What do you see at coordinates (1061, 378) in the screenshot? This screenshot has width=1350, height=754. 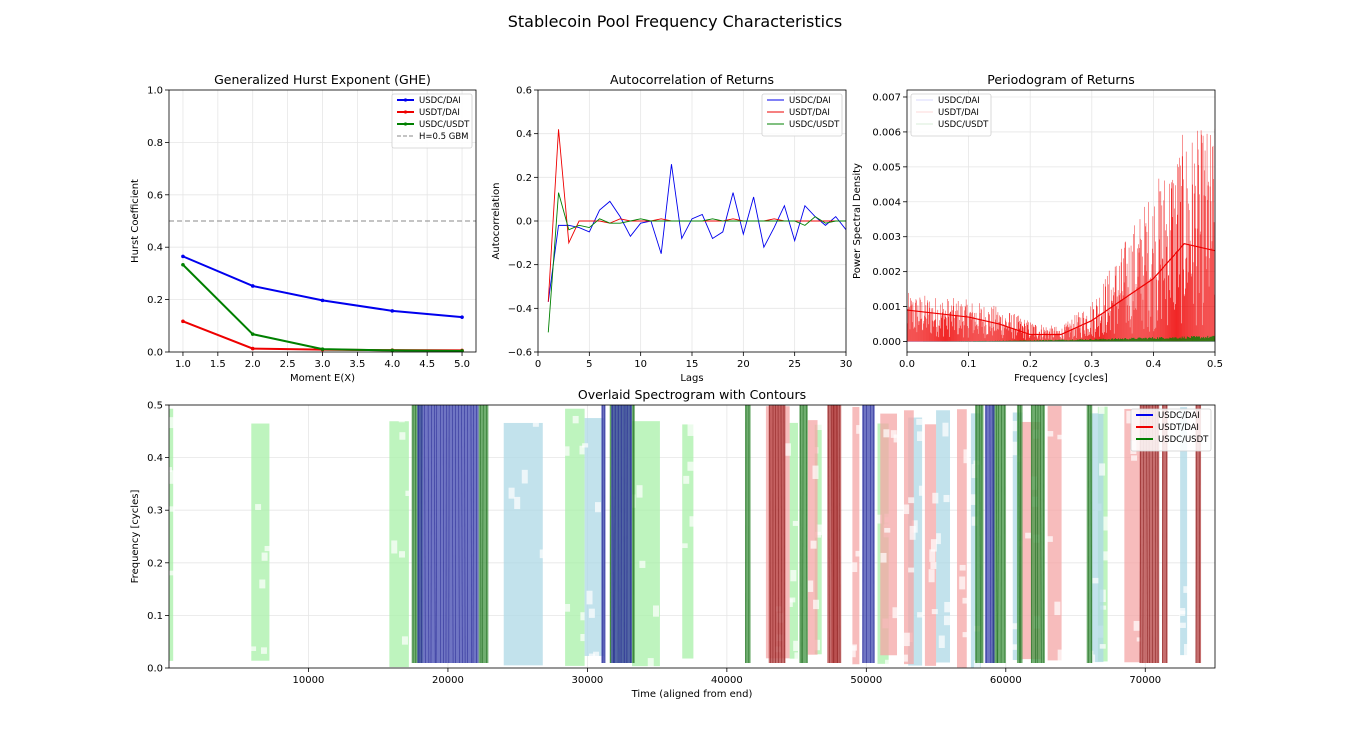 I see `x-axis-label: Frequency [cycles]` at bounding box center [1061, 378].